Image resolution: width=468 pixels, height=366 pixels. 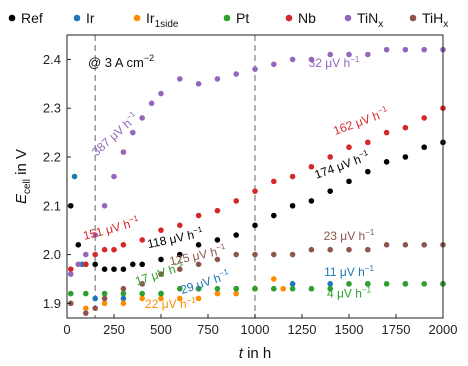 What do you see at coordinates (349, 329) in the screenshot?
I see `x-tick-label-6: 1500` at bounding box center [349, 329].